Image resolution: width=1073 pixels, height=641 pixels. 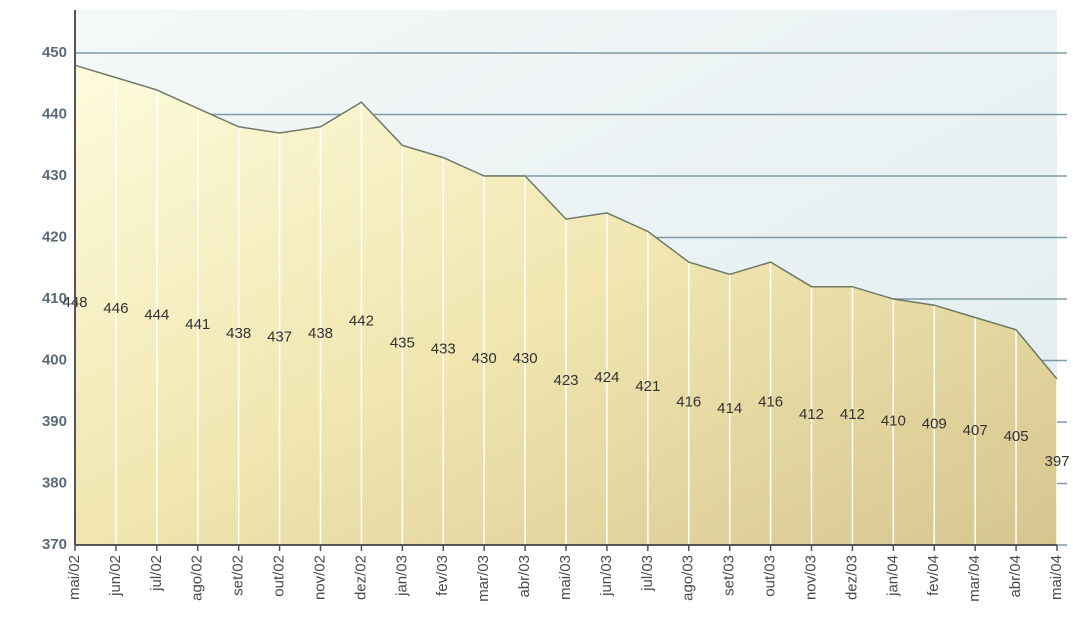 What do you see at coordinates (565, 380) in the screenshot?
I see `data-label: 423` at bounding box center [565, 380].